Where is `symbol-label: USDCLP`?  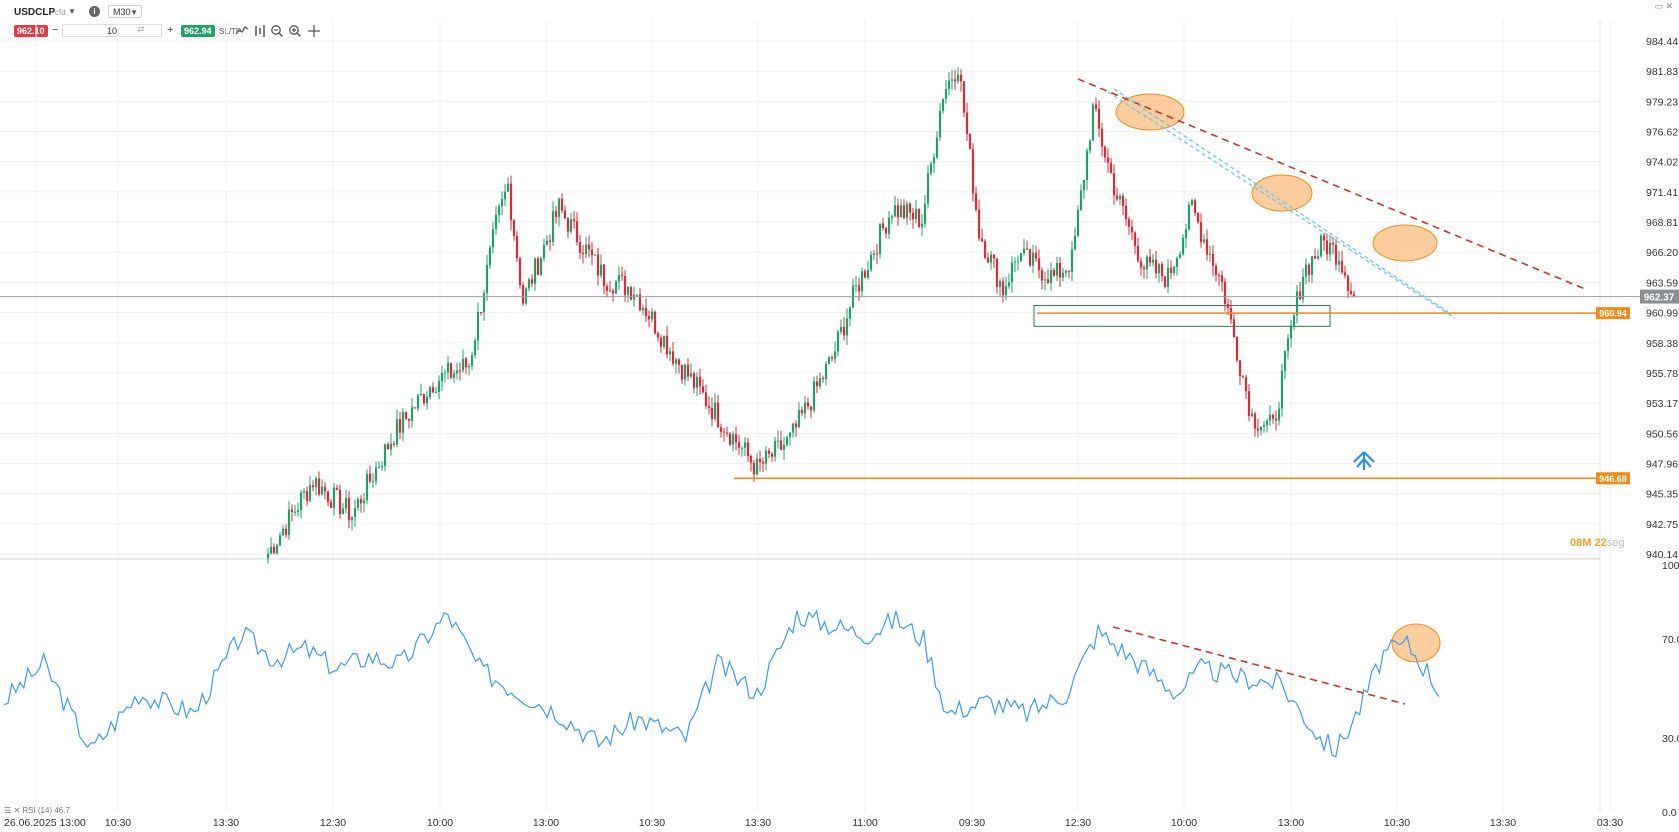 symbol-label: USDCLP is located at coordinates (35, 12).